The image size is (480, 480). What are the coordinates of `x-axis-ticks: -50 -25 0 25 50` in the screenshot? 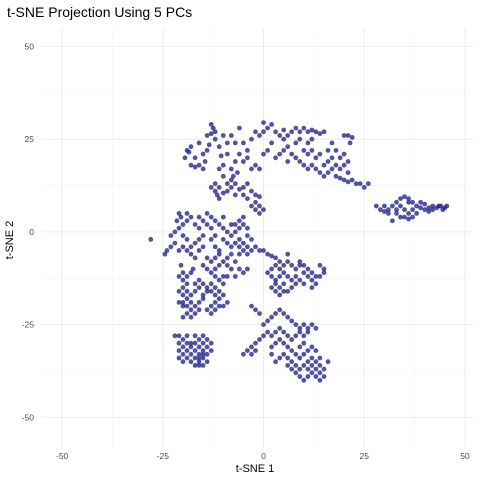 It's located at (263, 456).